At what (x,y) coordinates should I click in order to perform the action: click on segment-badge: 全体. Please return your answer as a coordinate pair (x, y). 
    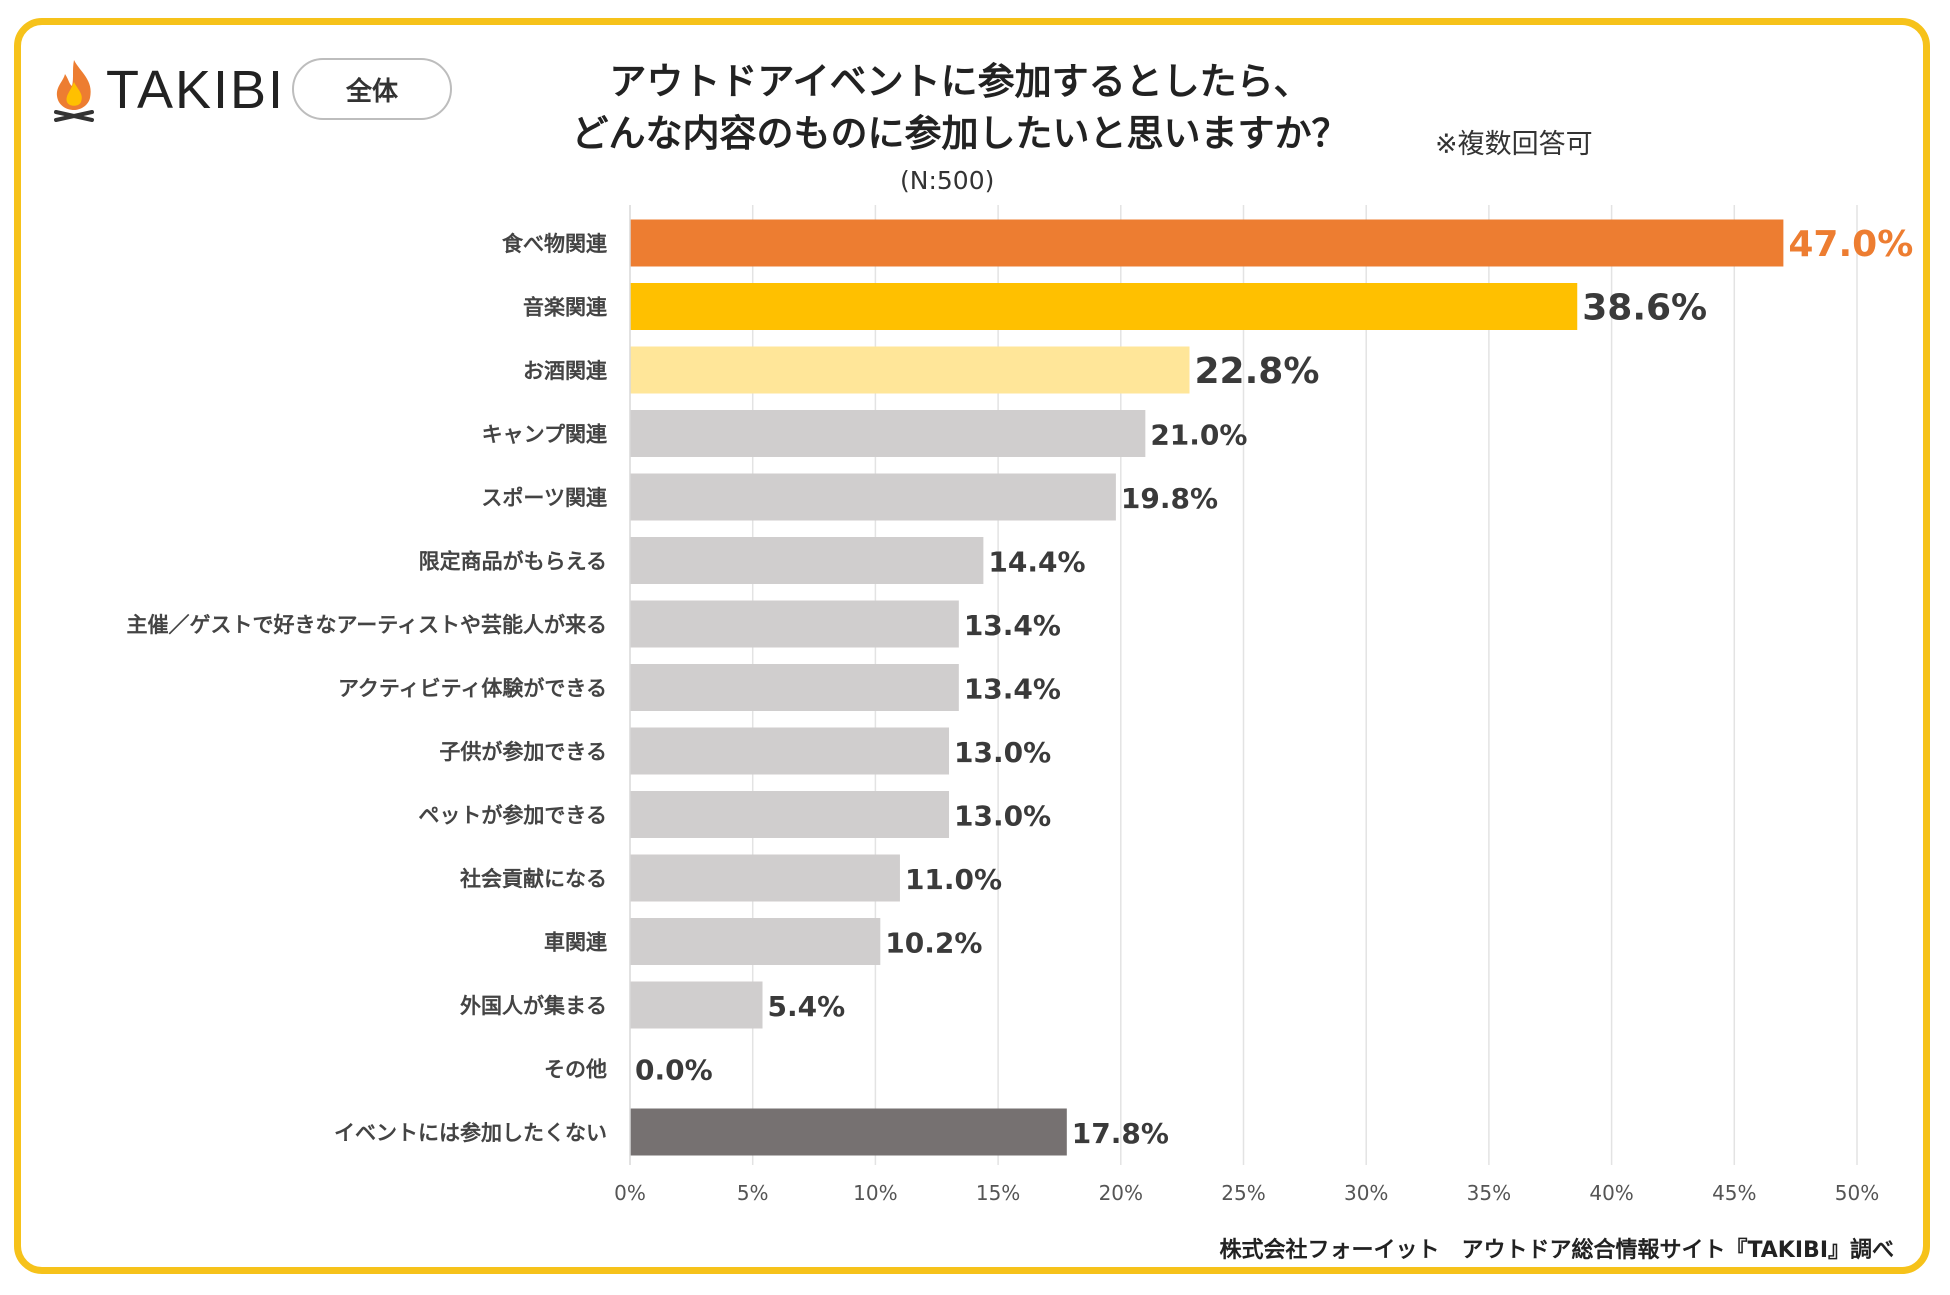
    Looking at the image, I should click on (372, 89).